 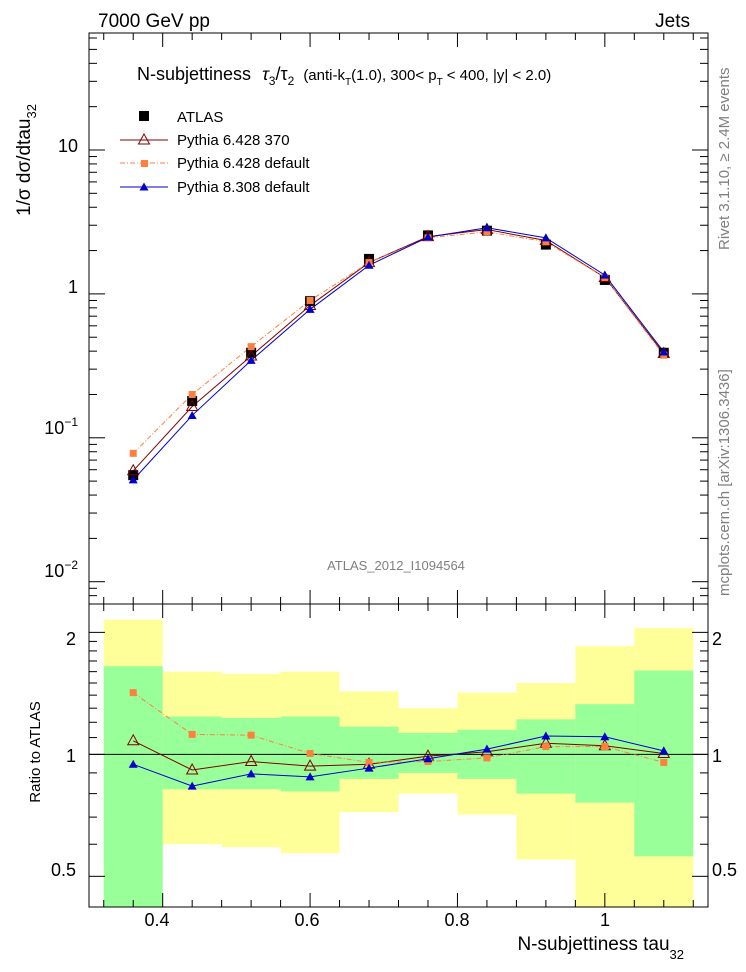 I want to click on legend-label-p8-default: Pythia 8.308 default, so click(x=243, y=187).